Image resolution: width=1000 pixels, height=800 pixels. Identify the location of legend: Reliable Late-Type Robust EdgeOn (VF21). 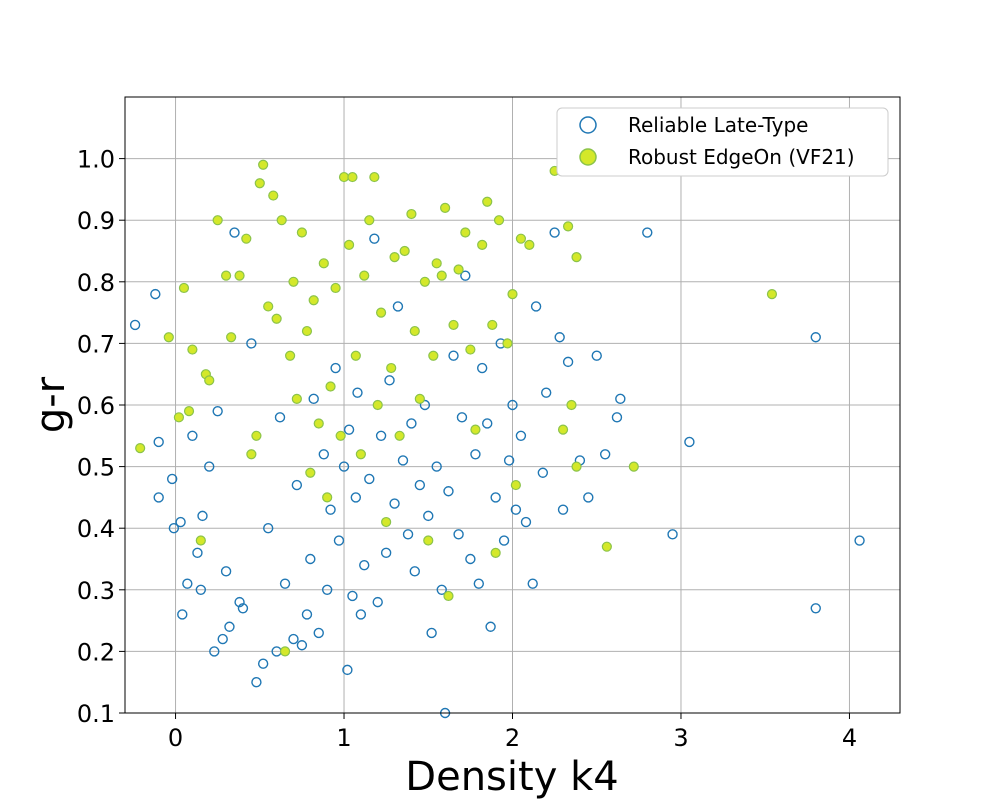
(722, 142).